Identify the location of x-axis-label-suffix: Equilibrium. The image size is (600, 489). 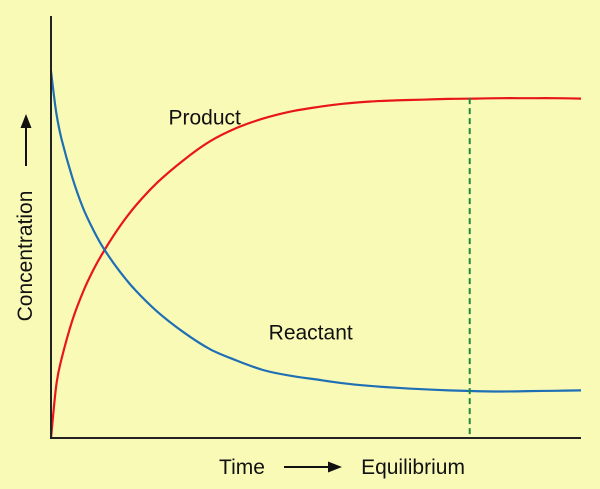
(413, 467).